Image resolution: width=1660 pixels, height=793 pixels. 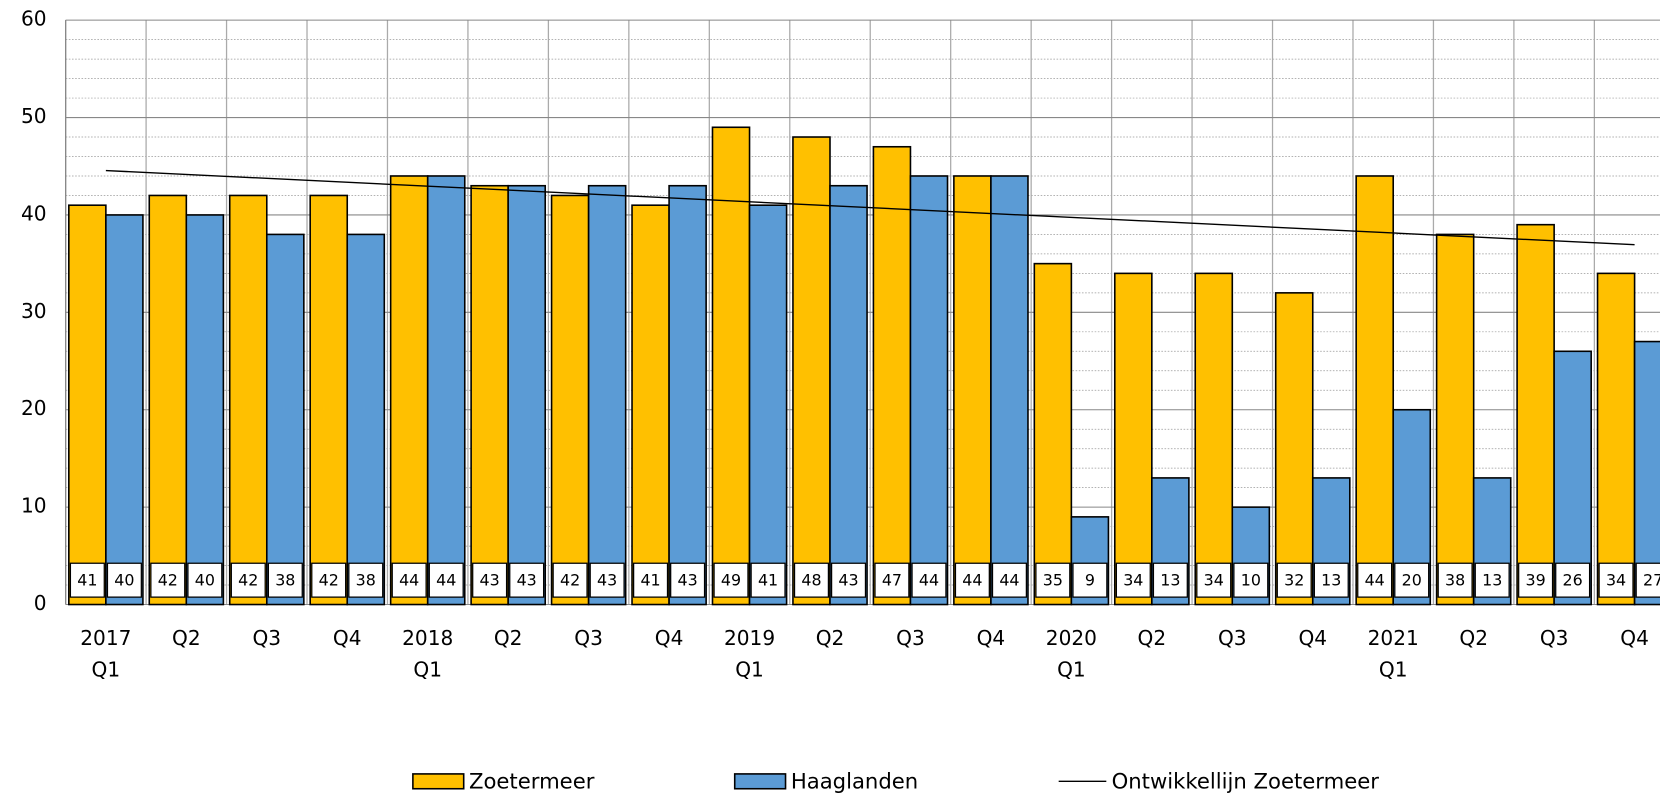 What do you see at coordinates (1071, 638) in the screenshot?
I see `x-tick-label: 2020` at bounding box center [1071, 638].